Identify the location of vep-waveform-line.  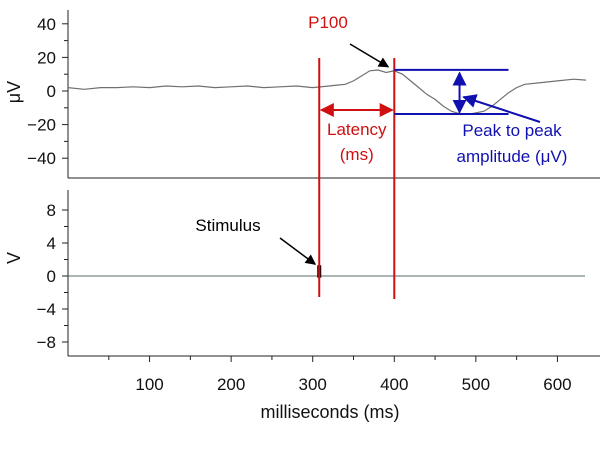
(327, 92).